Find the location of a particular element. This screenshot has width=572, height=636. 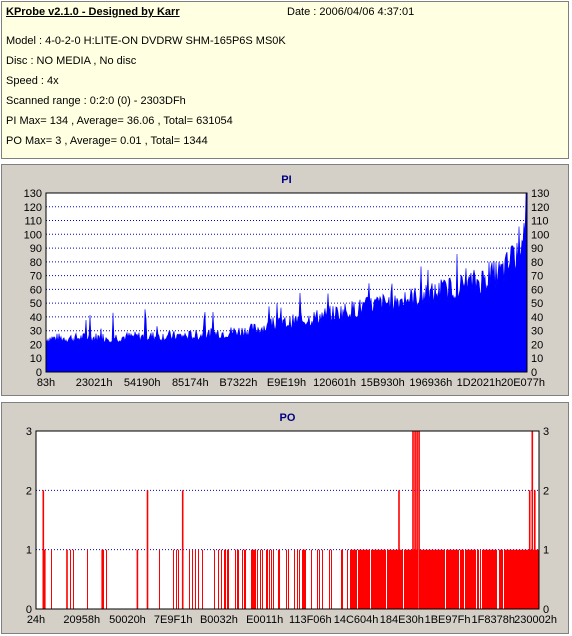

y-tick-label-left: 90 is located at coordinates (36, 249).